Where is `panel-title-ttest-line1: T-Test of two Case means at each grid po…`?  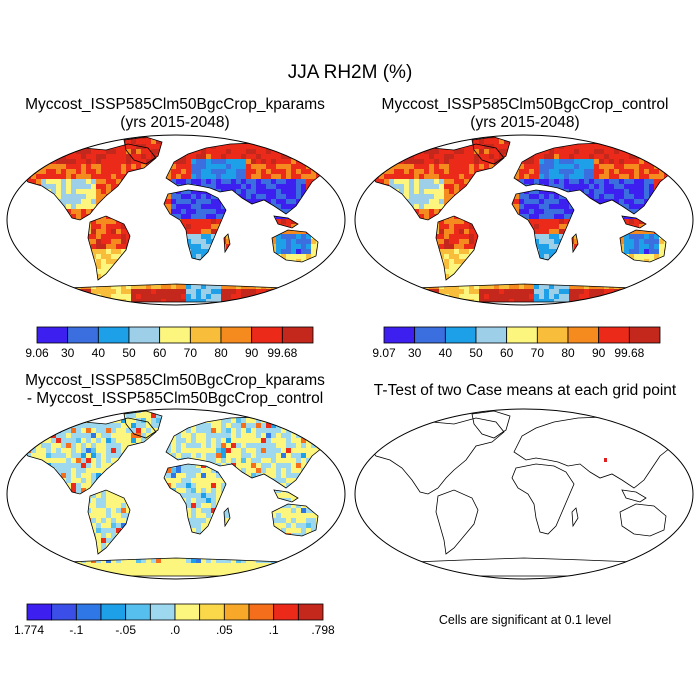 panel-title-ttest-line1: T-Test of two Case means at each grid po… is located at coordinates (525, 390).